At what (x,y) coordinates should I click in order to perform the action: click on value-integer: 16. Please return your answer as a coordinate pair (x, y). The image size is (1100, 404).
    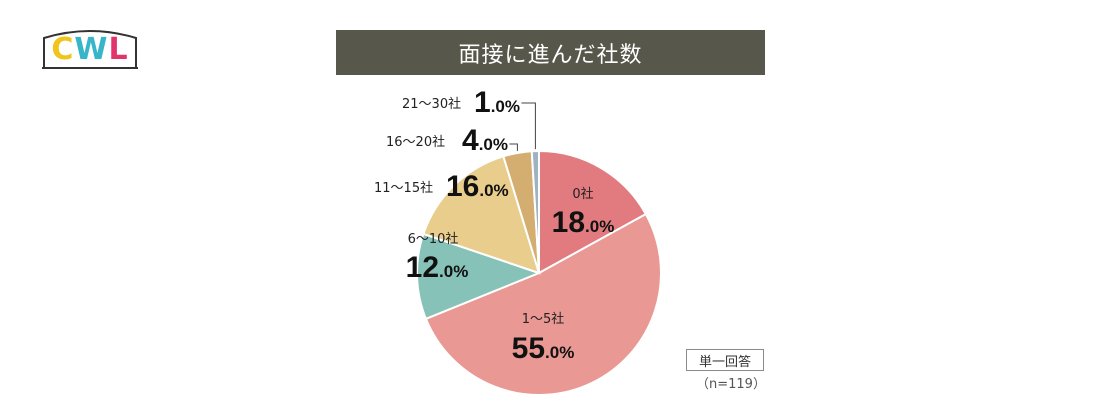
    Looking at the image, I should click on (462, 186).